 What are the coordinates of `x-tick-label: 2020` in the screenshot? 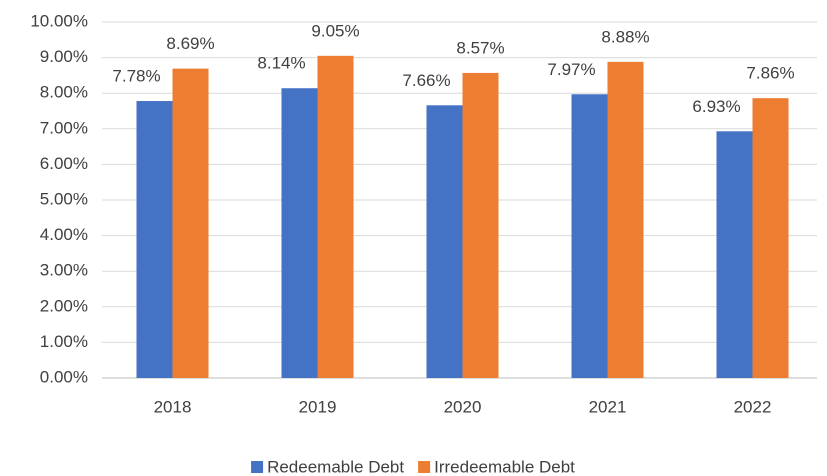 It's located at (463, 406).